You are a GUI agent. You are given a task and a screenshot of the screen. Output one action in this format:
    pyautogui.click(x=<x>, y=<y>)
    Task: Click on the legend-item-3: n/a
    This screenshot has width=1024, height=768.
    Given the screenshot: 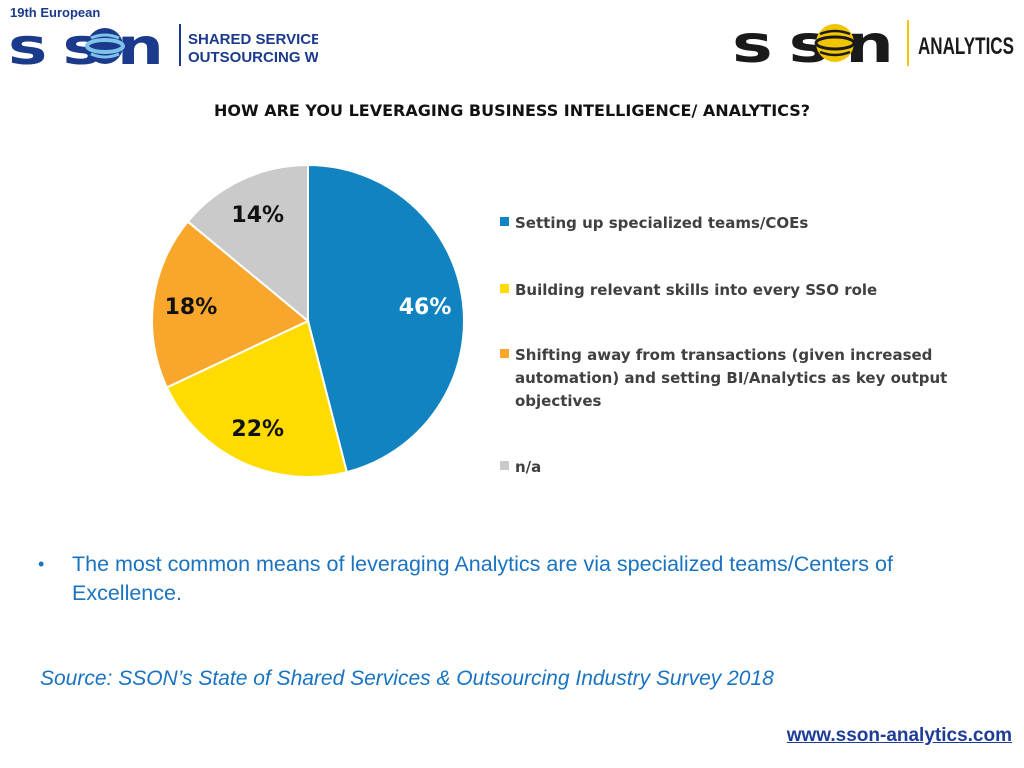 What is the action you would take?
    pyautogui.click(x=730, y=467)
    